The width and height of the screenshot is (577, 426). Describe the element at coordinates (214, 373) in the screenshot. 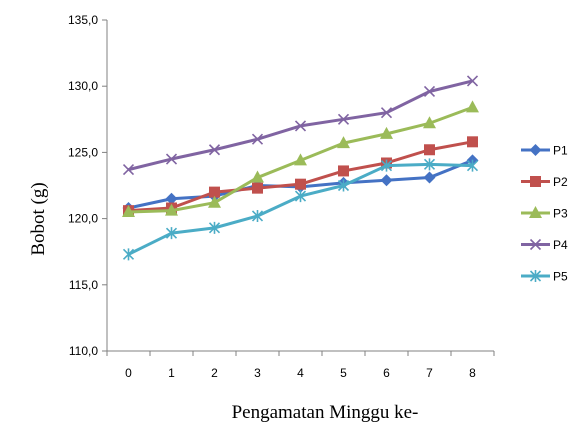

I see `x-tick-label: 2` at that location.